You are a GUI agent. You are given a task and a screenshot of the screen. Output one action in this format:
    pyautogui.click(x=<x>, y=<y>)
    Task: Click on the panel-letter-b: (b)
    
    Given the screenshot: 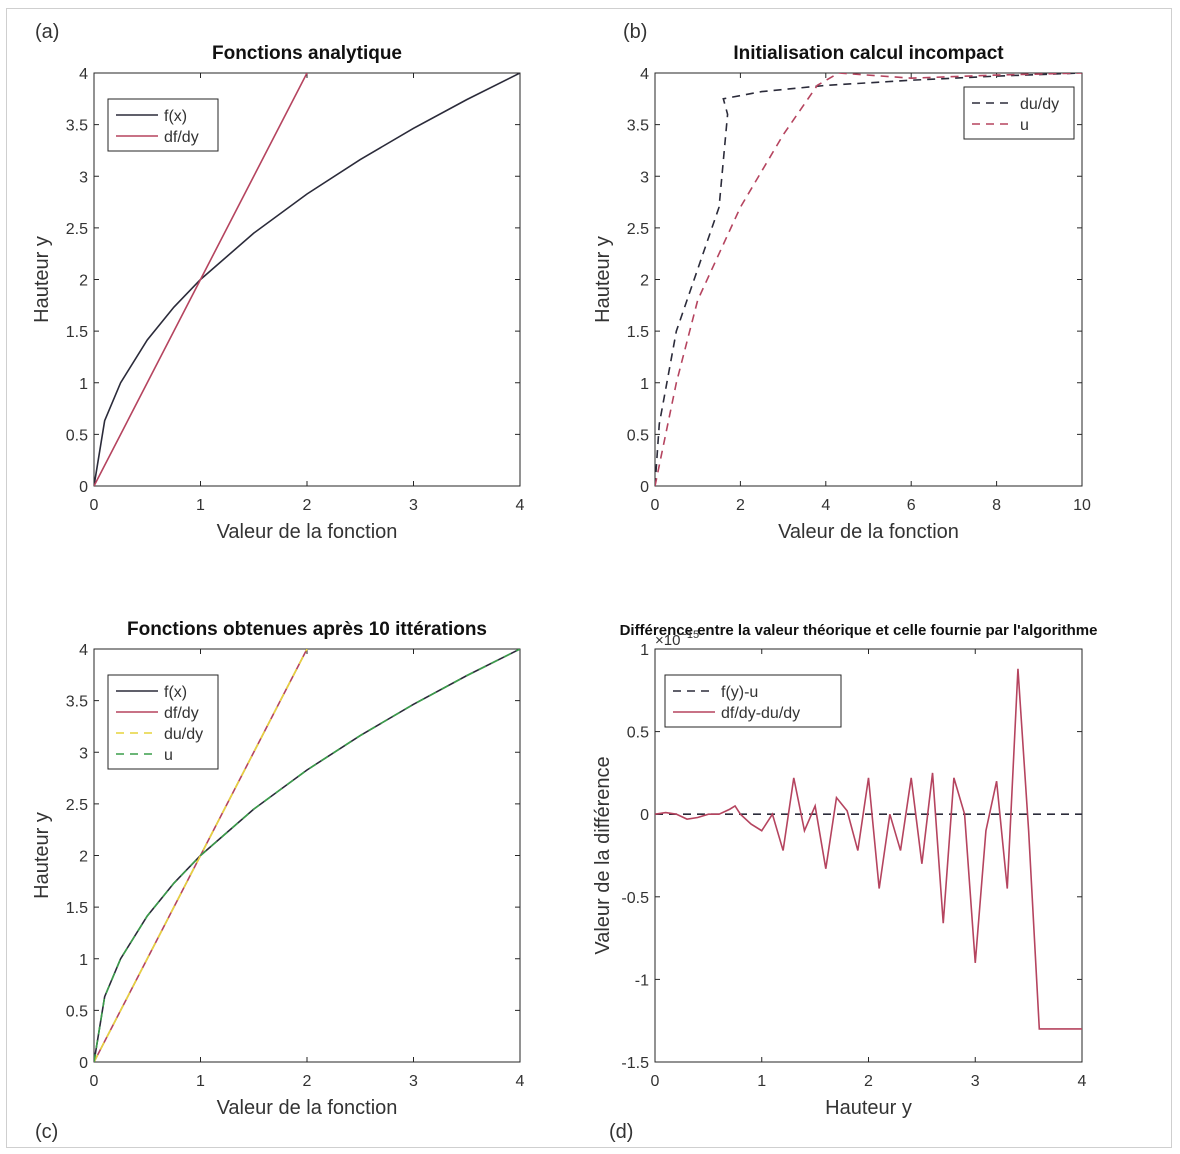 What is the action you would take?
    pyautogui.click(x=635, y=32)
    